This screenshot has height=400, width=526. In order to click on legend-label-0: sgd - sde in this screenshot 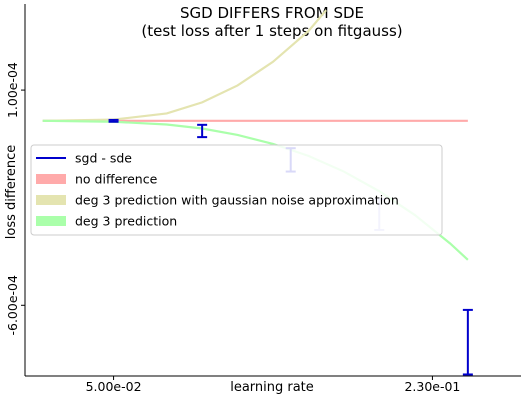, I will do `click(103, 158)`.